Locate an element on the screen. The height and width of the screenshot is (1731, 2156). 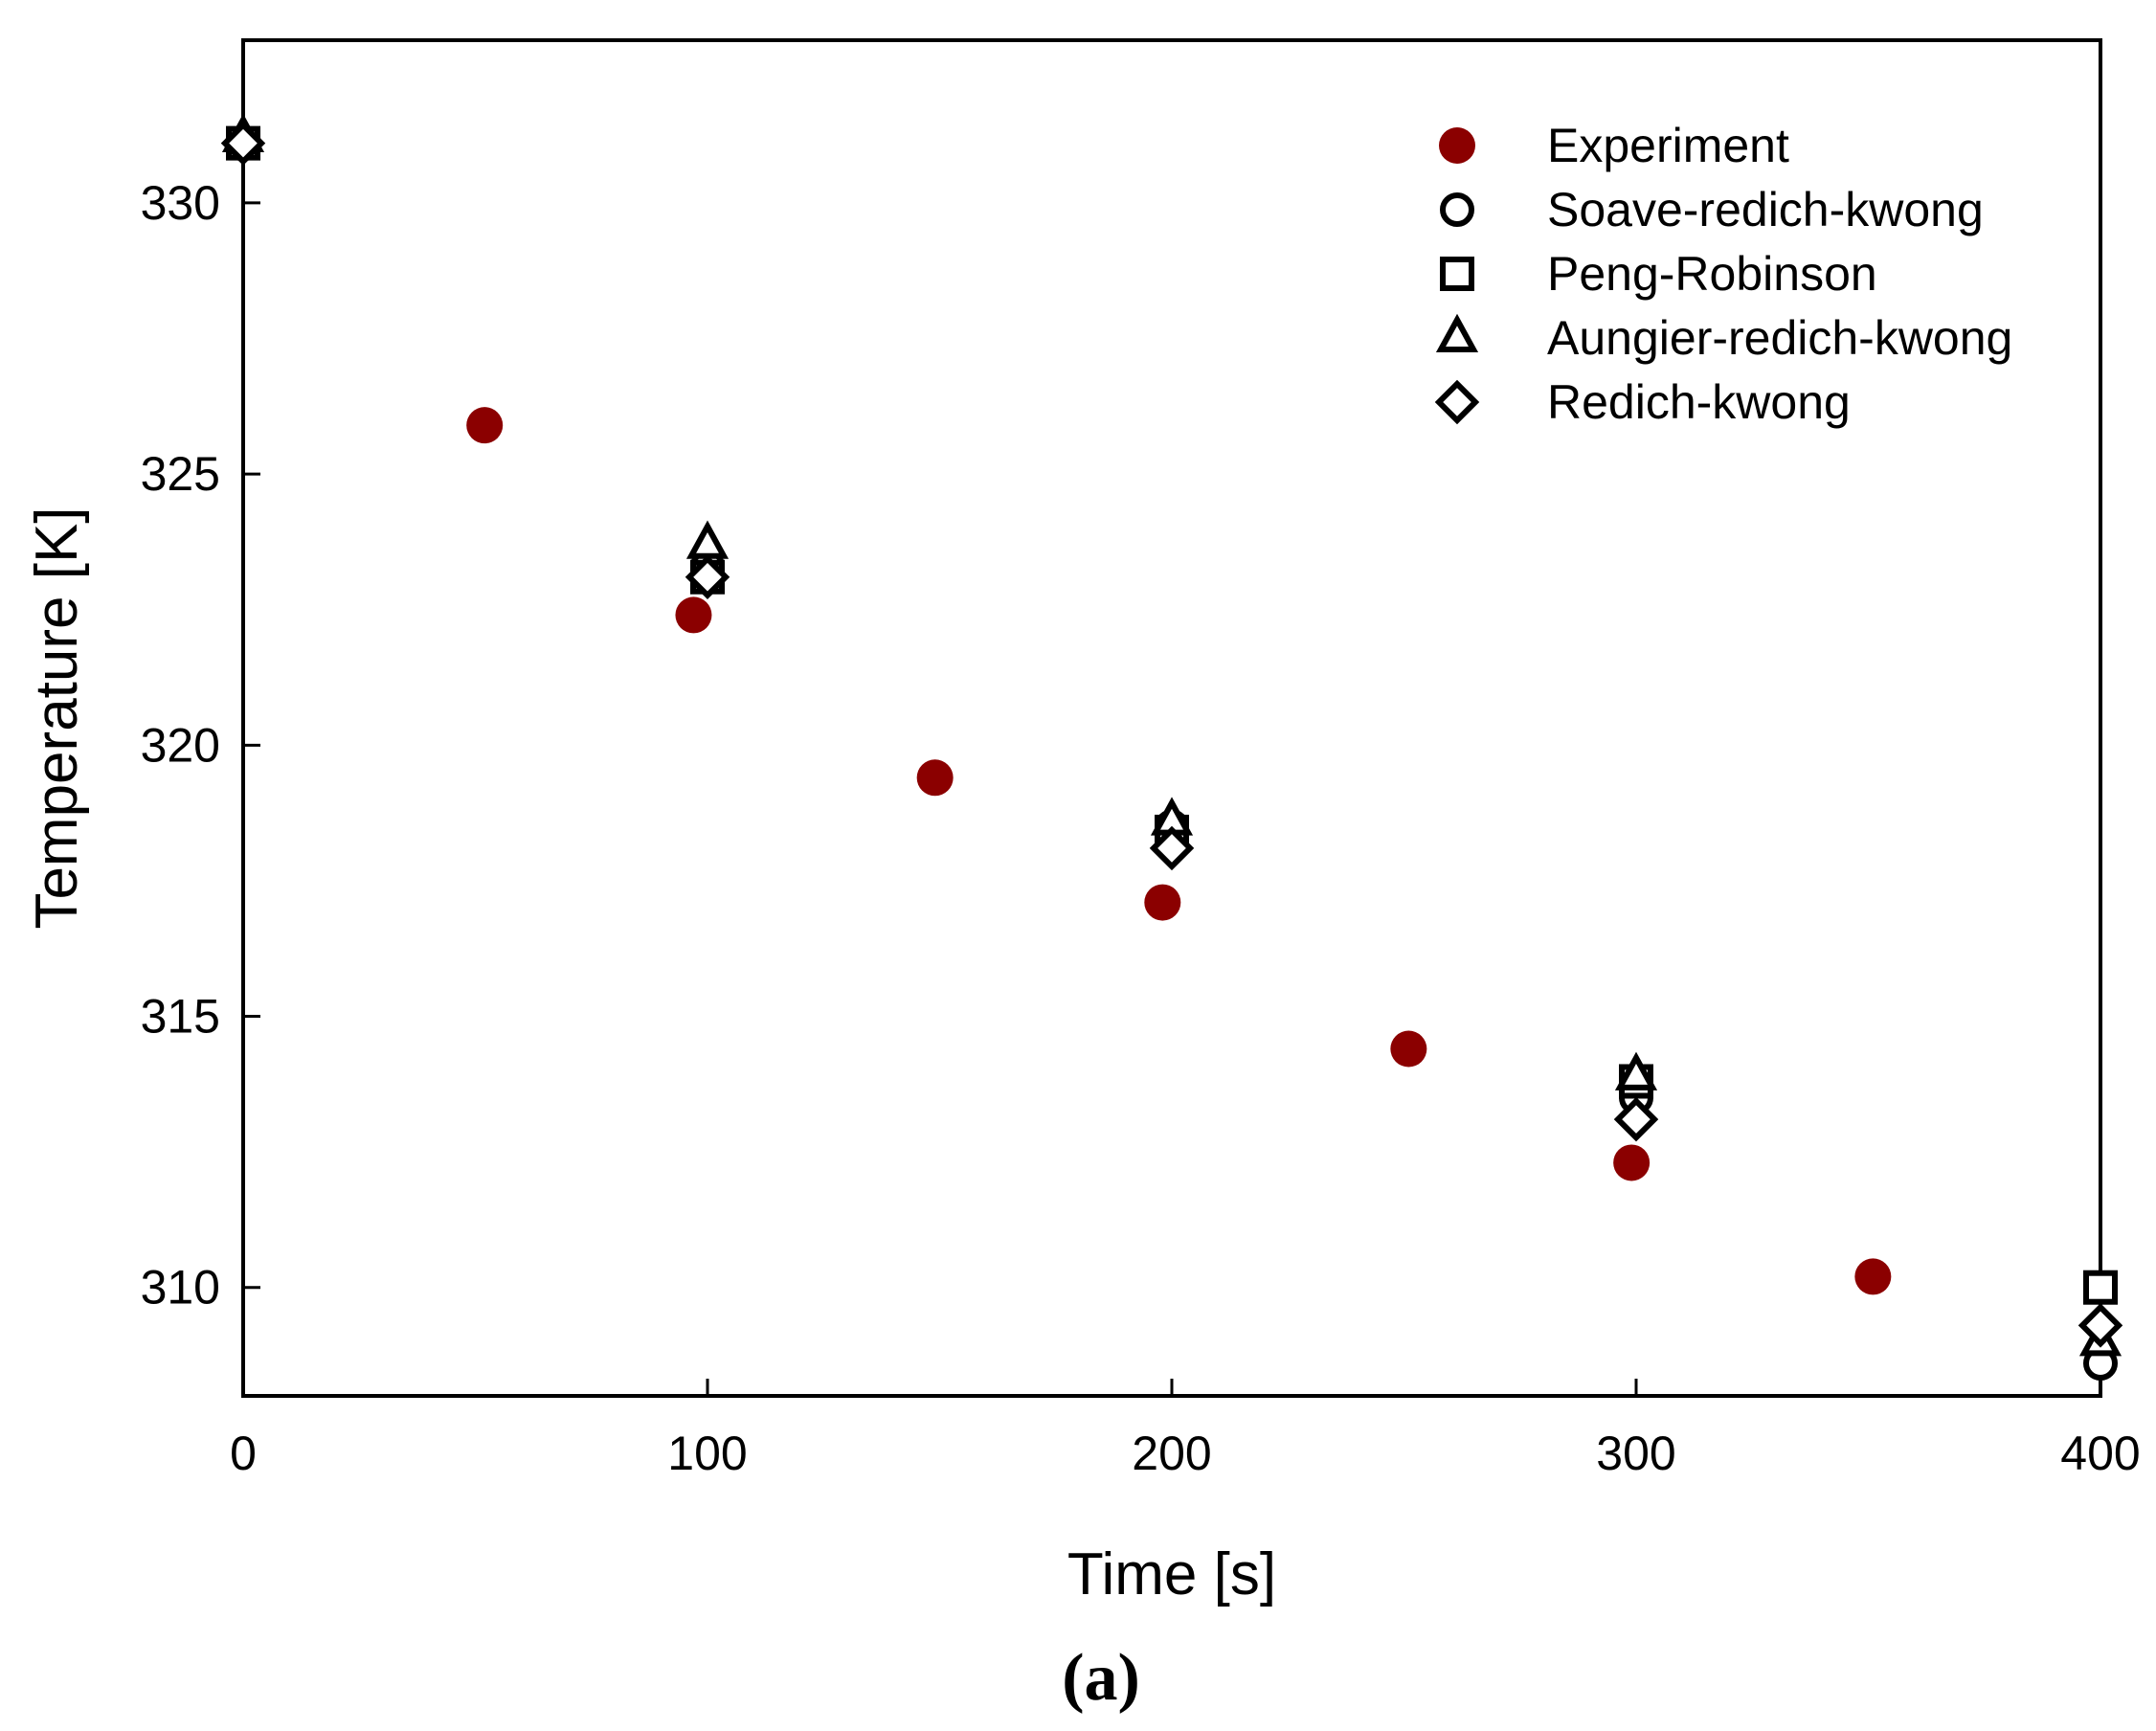
panel-label: (a) is located at coordinates (1101, 1678).